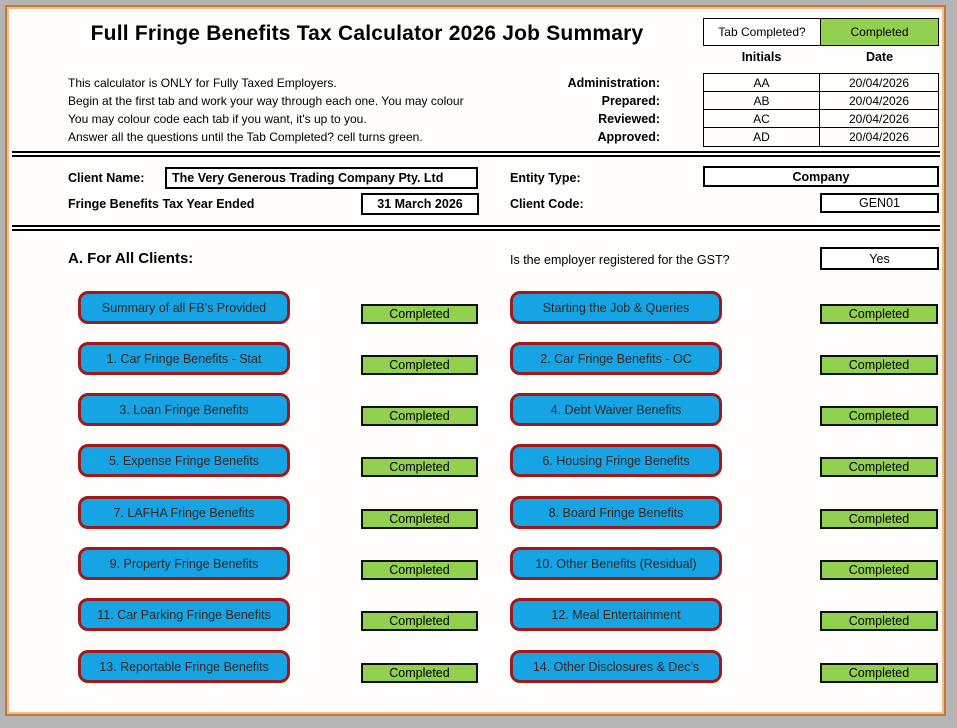  What do you see at coordinates (879, 258) in the screenshot?
I see `gst-answer-field: Yes` at bounding box center [879, 258].